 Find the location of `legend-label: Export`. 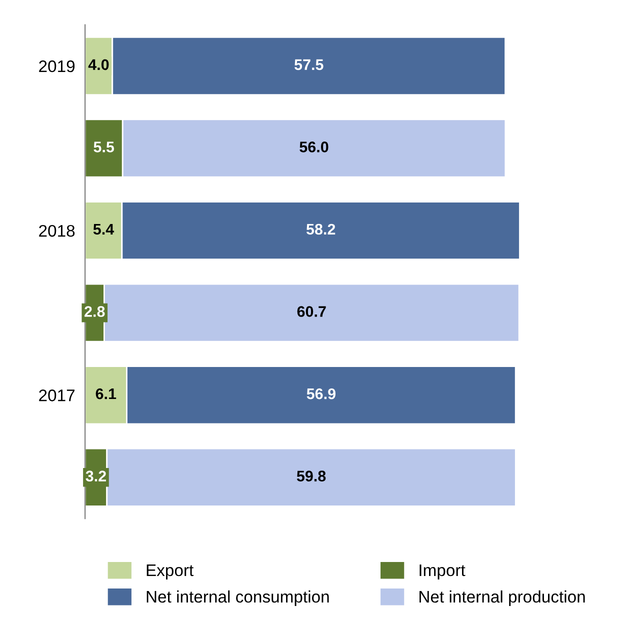

legend-label: Export is located at coordinates (170, 572).